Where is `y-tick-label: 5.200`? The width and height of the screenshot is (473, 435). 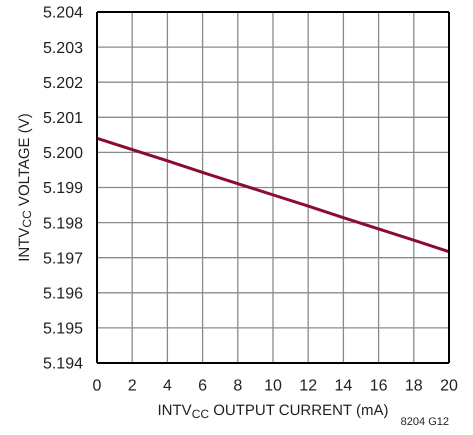
y-tick-label: 5.200 is located at coordinates (63, 153).